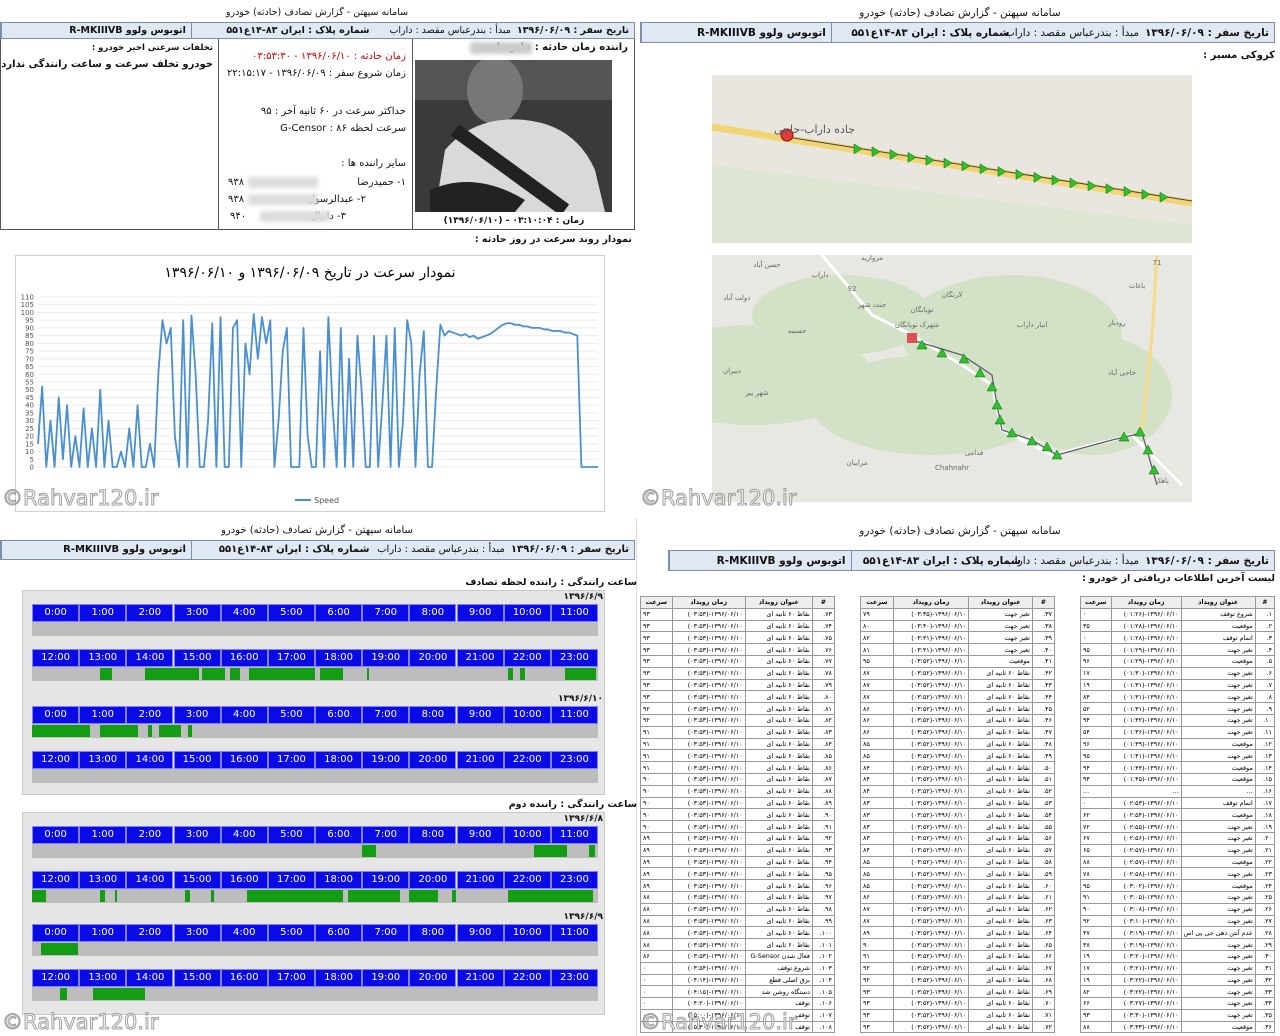 This screenshot has height=1036, width=1280. What do you see at coordinates (29, 375) in the screenshot?
I see `y-tick-label: 60` at bounding box center [29, 375].